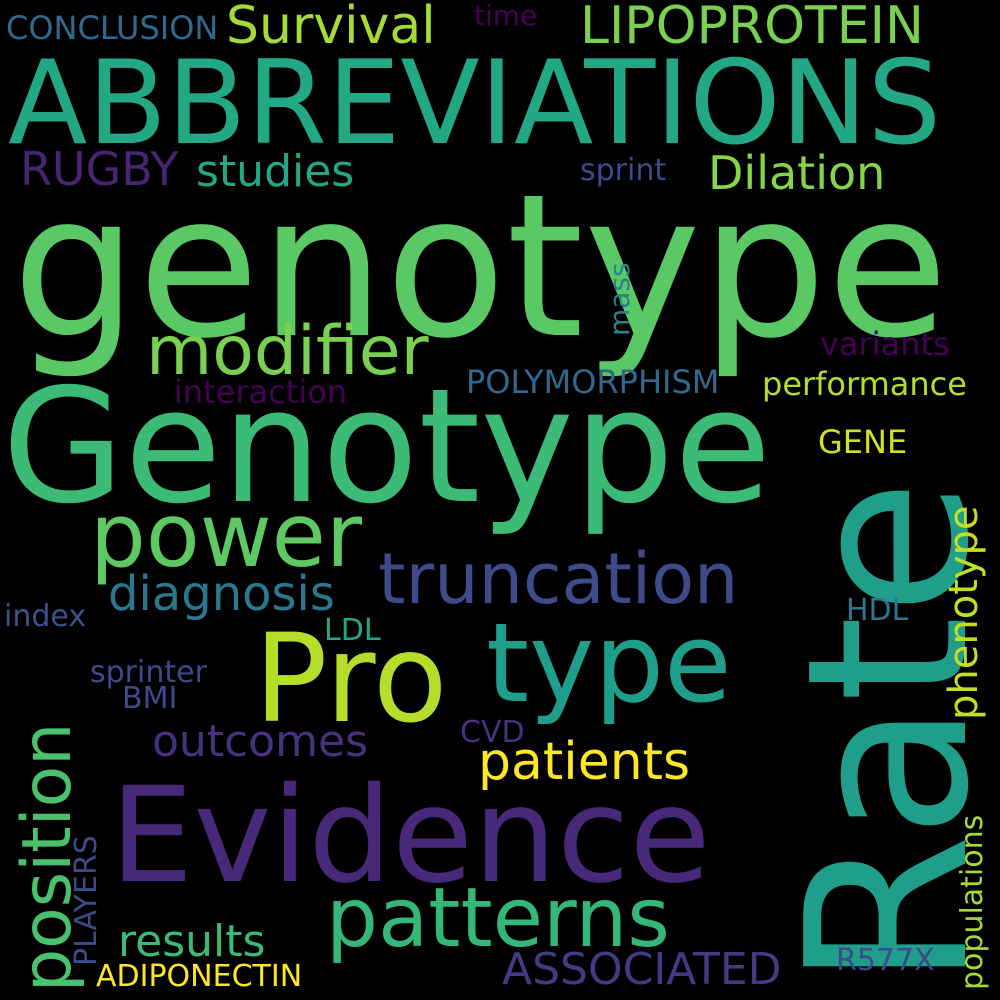 This screenshot has width=1000, height=1000. What do you see at coordinates (797, 173) in the screenshot?
I see `word-Dilation: Dilation` at bounding box center [797, 173].